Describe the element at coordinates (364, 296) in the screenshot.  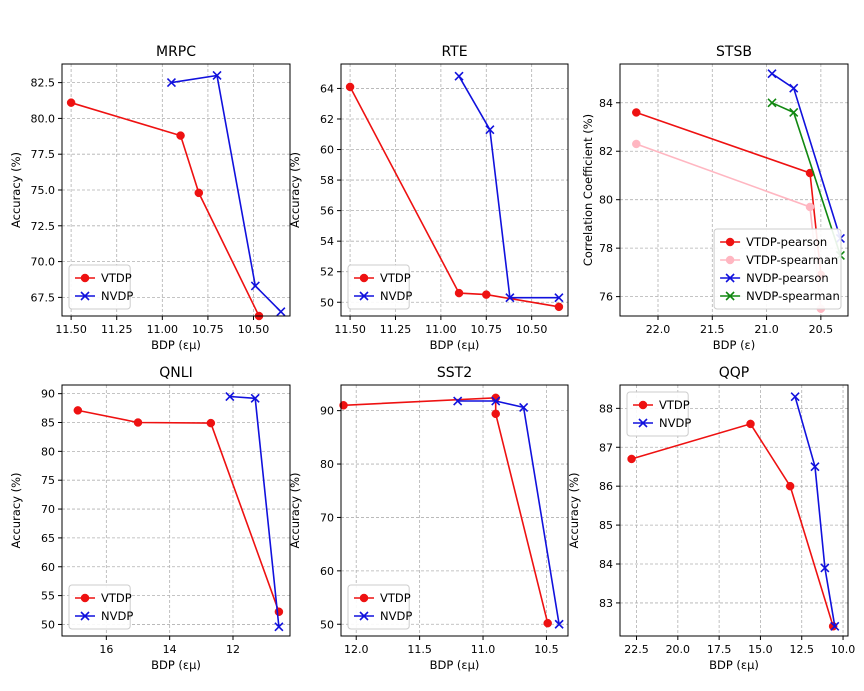
I see `rte-legend-marker-stroke-b` at that location.